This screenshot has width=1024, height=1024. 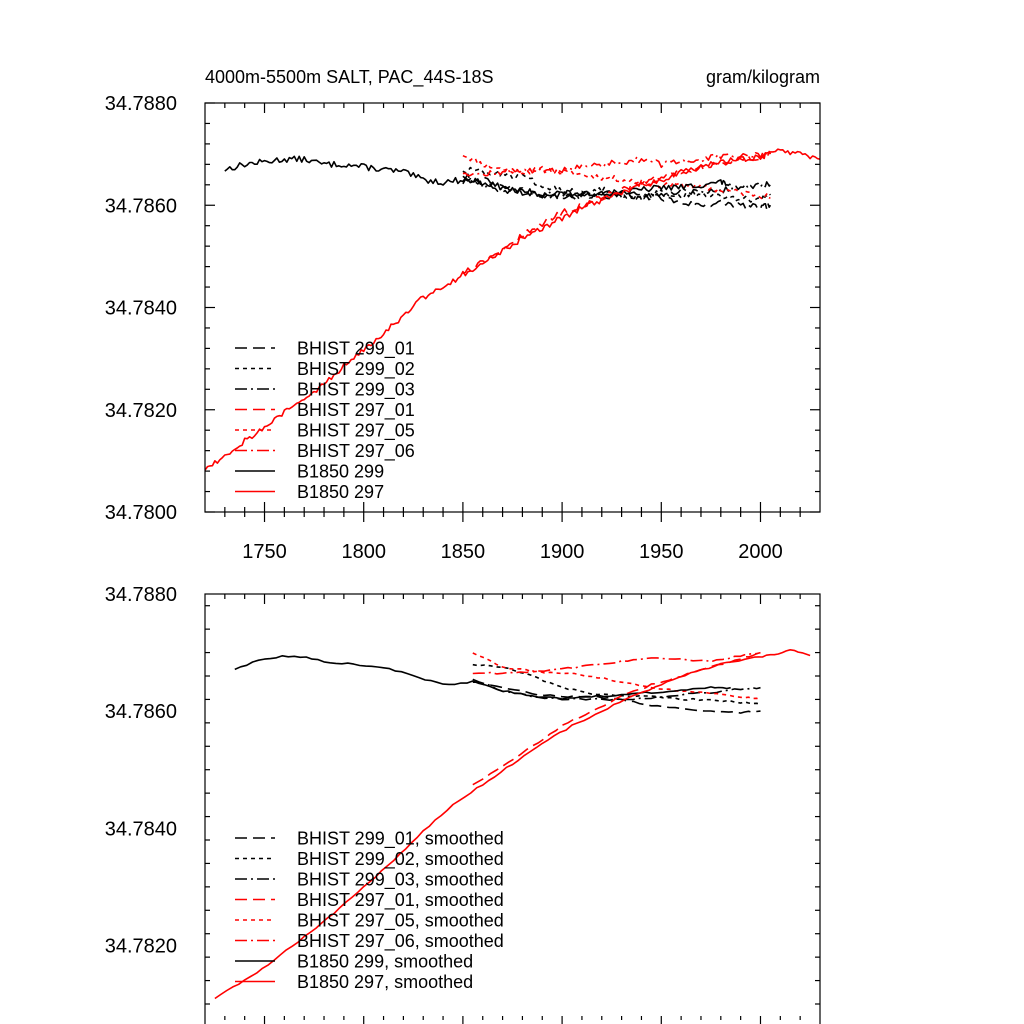 I want to click on legend-label: BHIST 297_06, smoothed, so click(x=400, y=941).